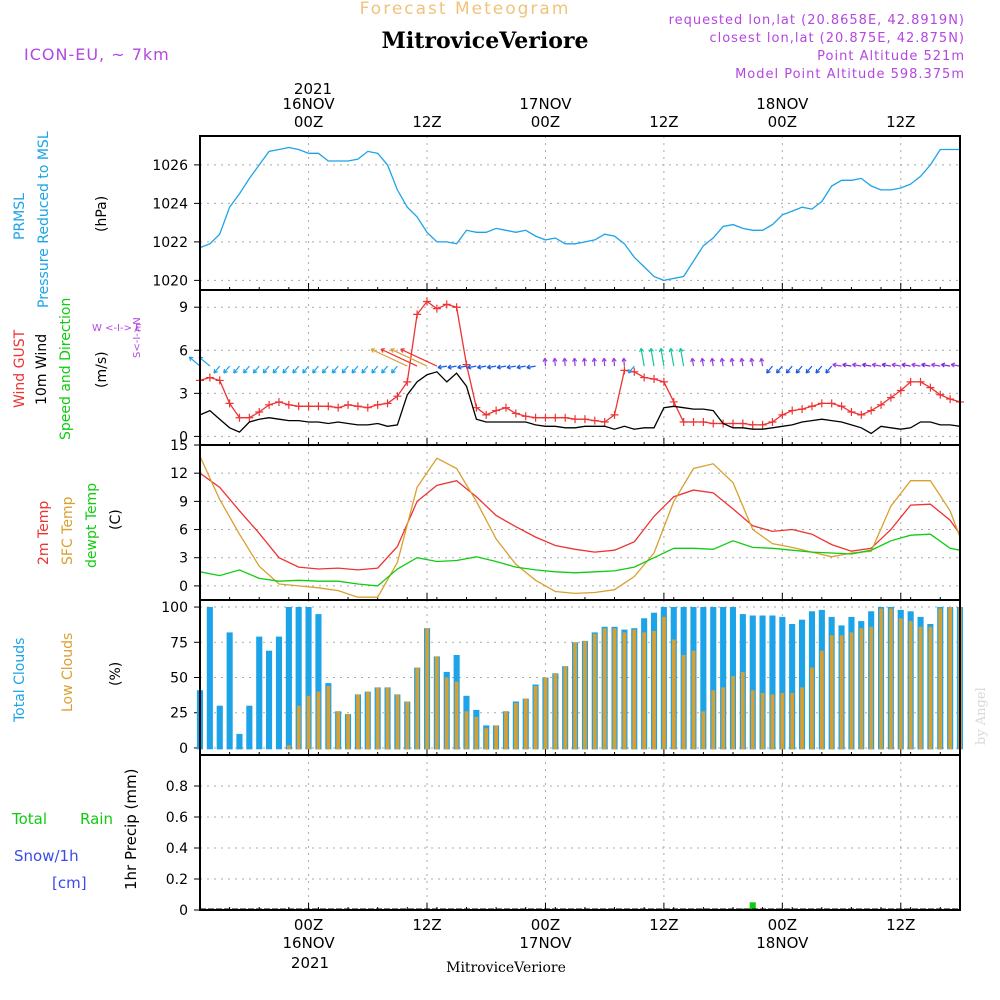 Image resolution: width=1000 pixels, height=1000 pixels. Describe the element at coordinates (137, 337) in the screenshot. I see `compass-ns: S<-I->N` at that location.